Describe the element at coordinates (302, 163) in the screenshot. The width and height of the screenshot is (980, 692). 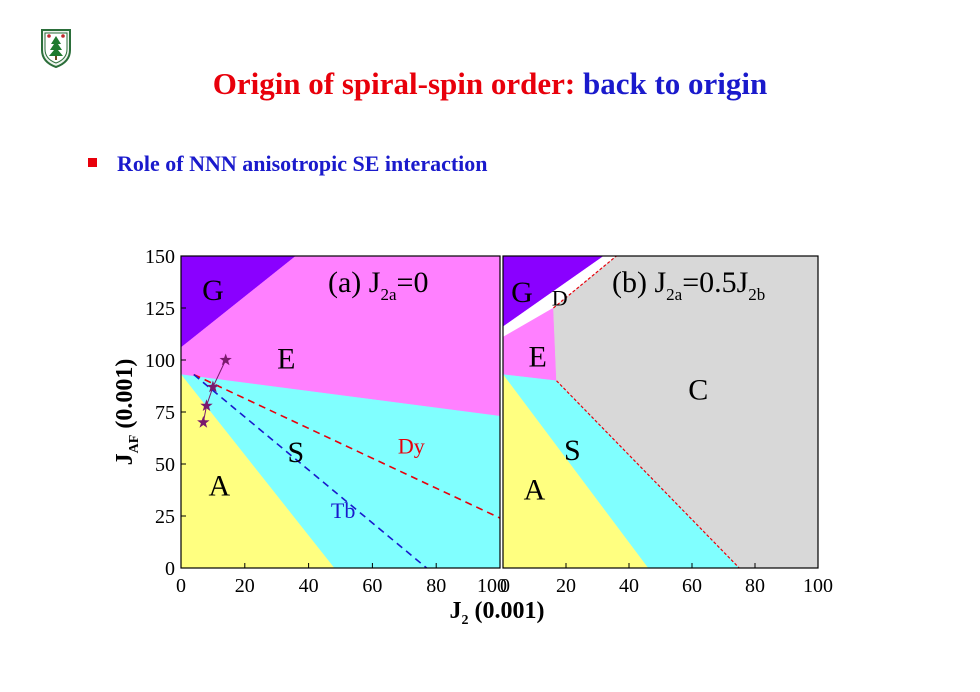
I see `bullet-text: Role of NNN anisotropic SE interaction` at that location.